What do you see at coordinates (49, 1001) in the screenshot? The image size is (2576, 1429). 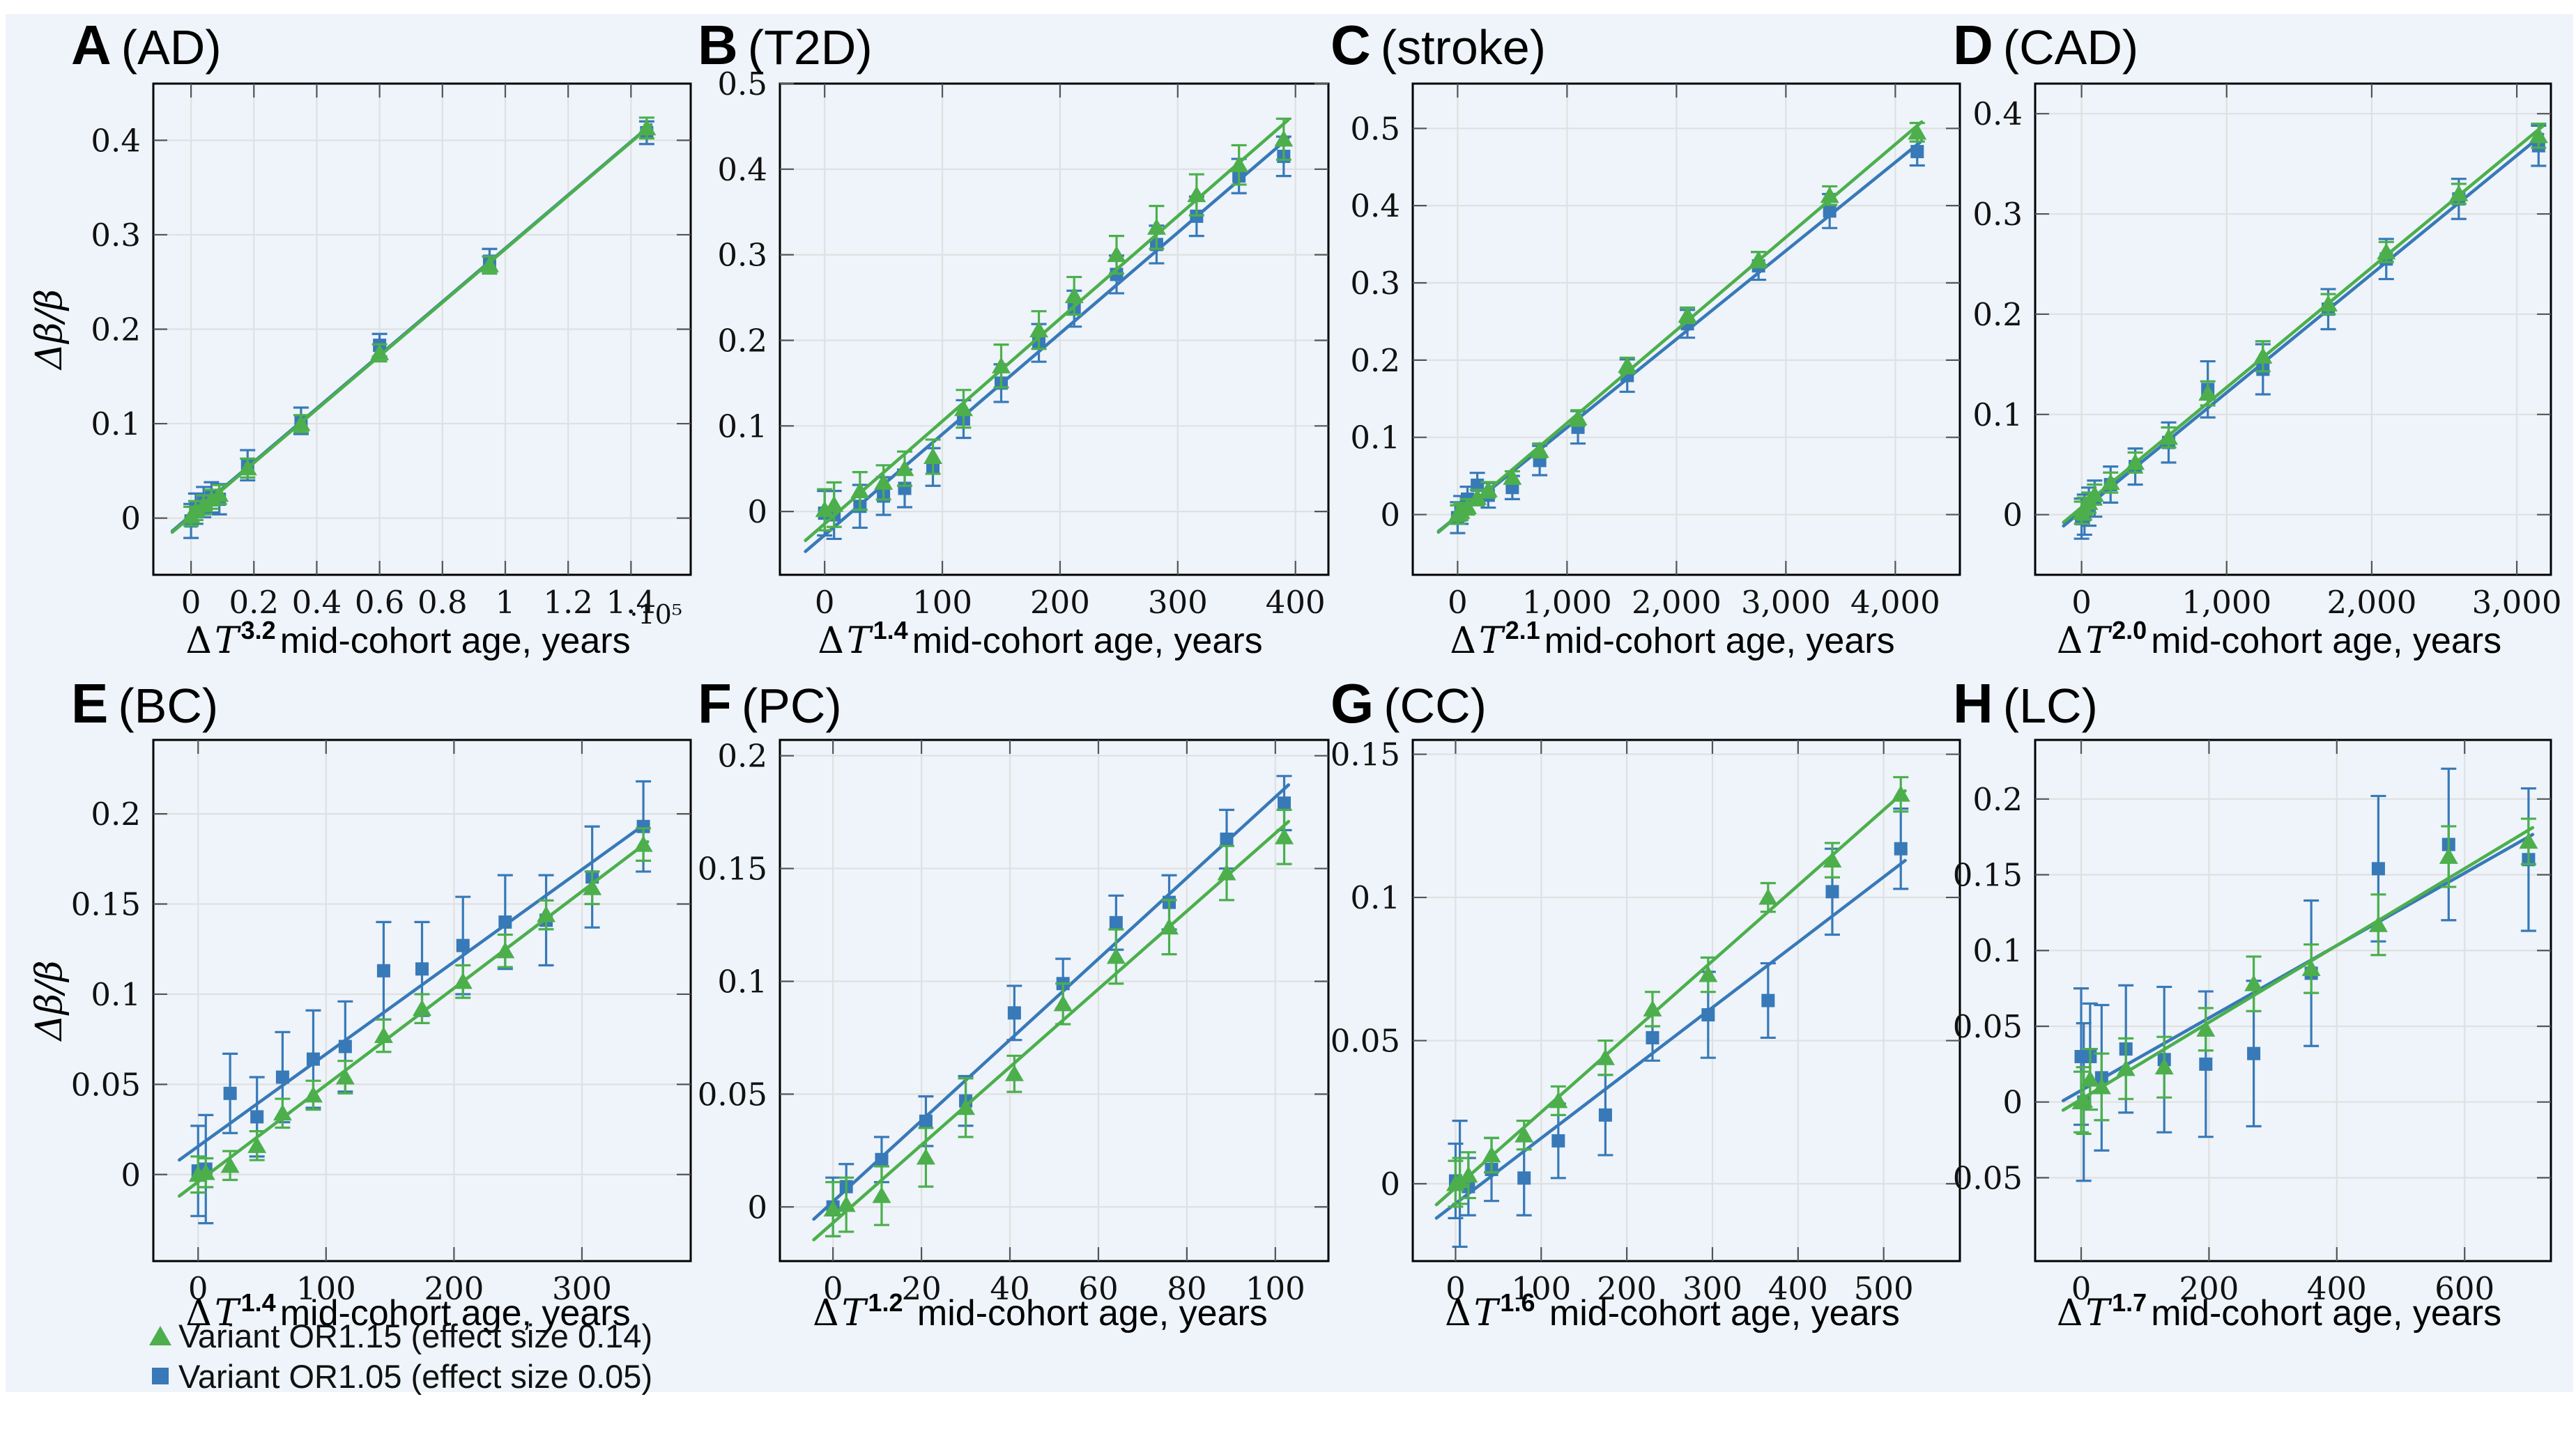 I see `y-axis-label: Δβ/β` at bounding box center [49, 1001].